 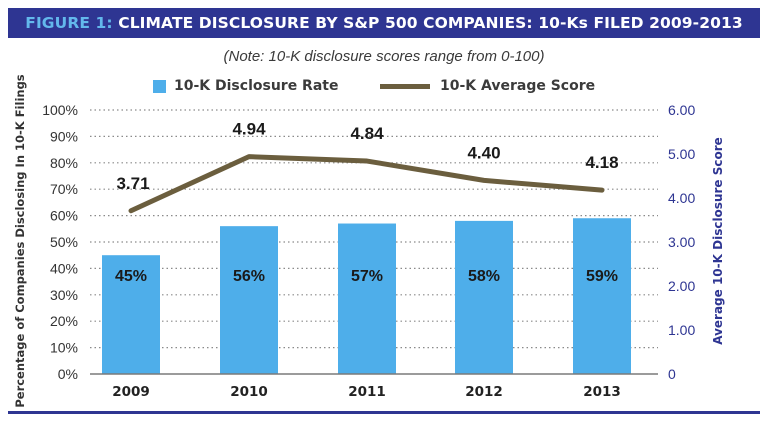 I want to click on legend-label-bar: 10-K Disclosure Rate, so click(x=256, y=86).